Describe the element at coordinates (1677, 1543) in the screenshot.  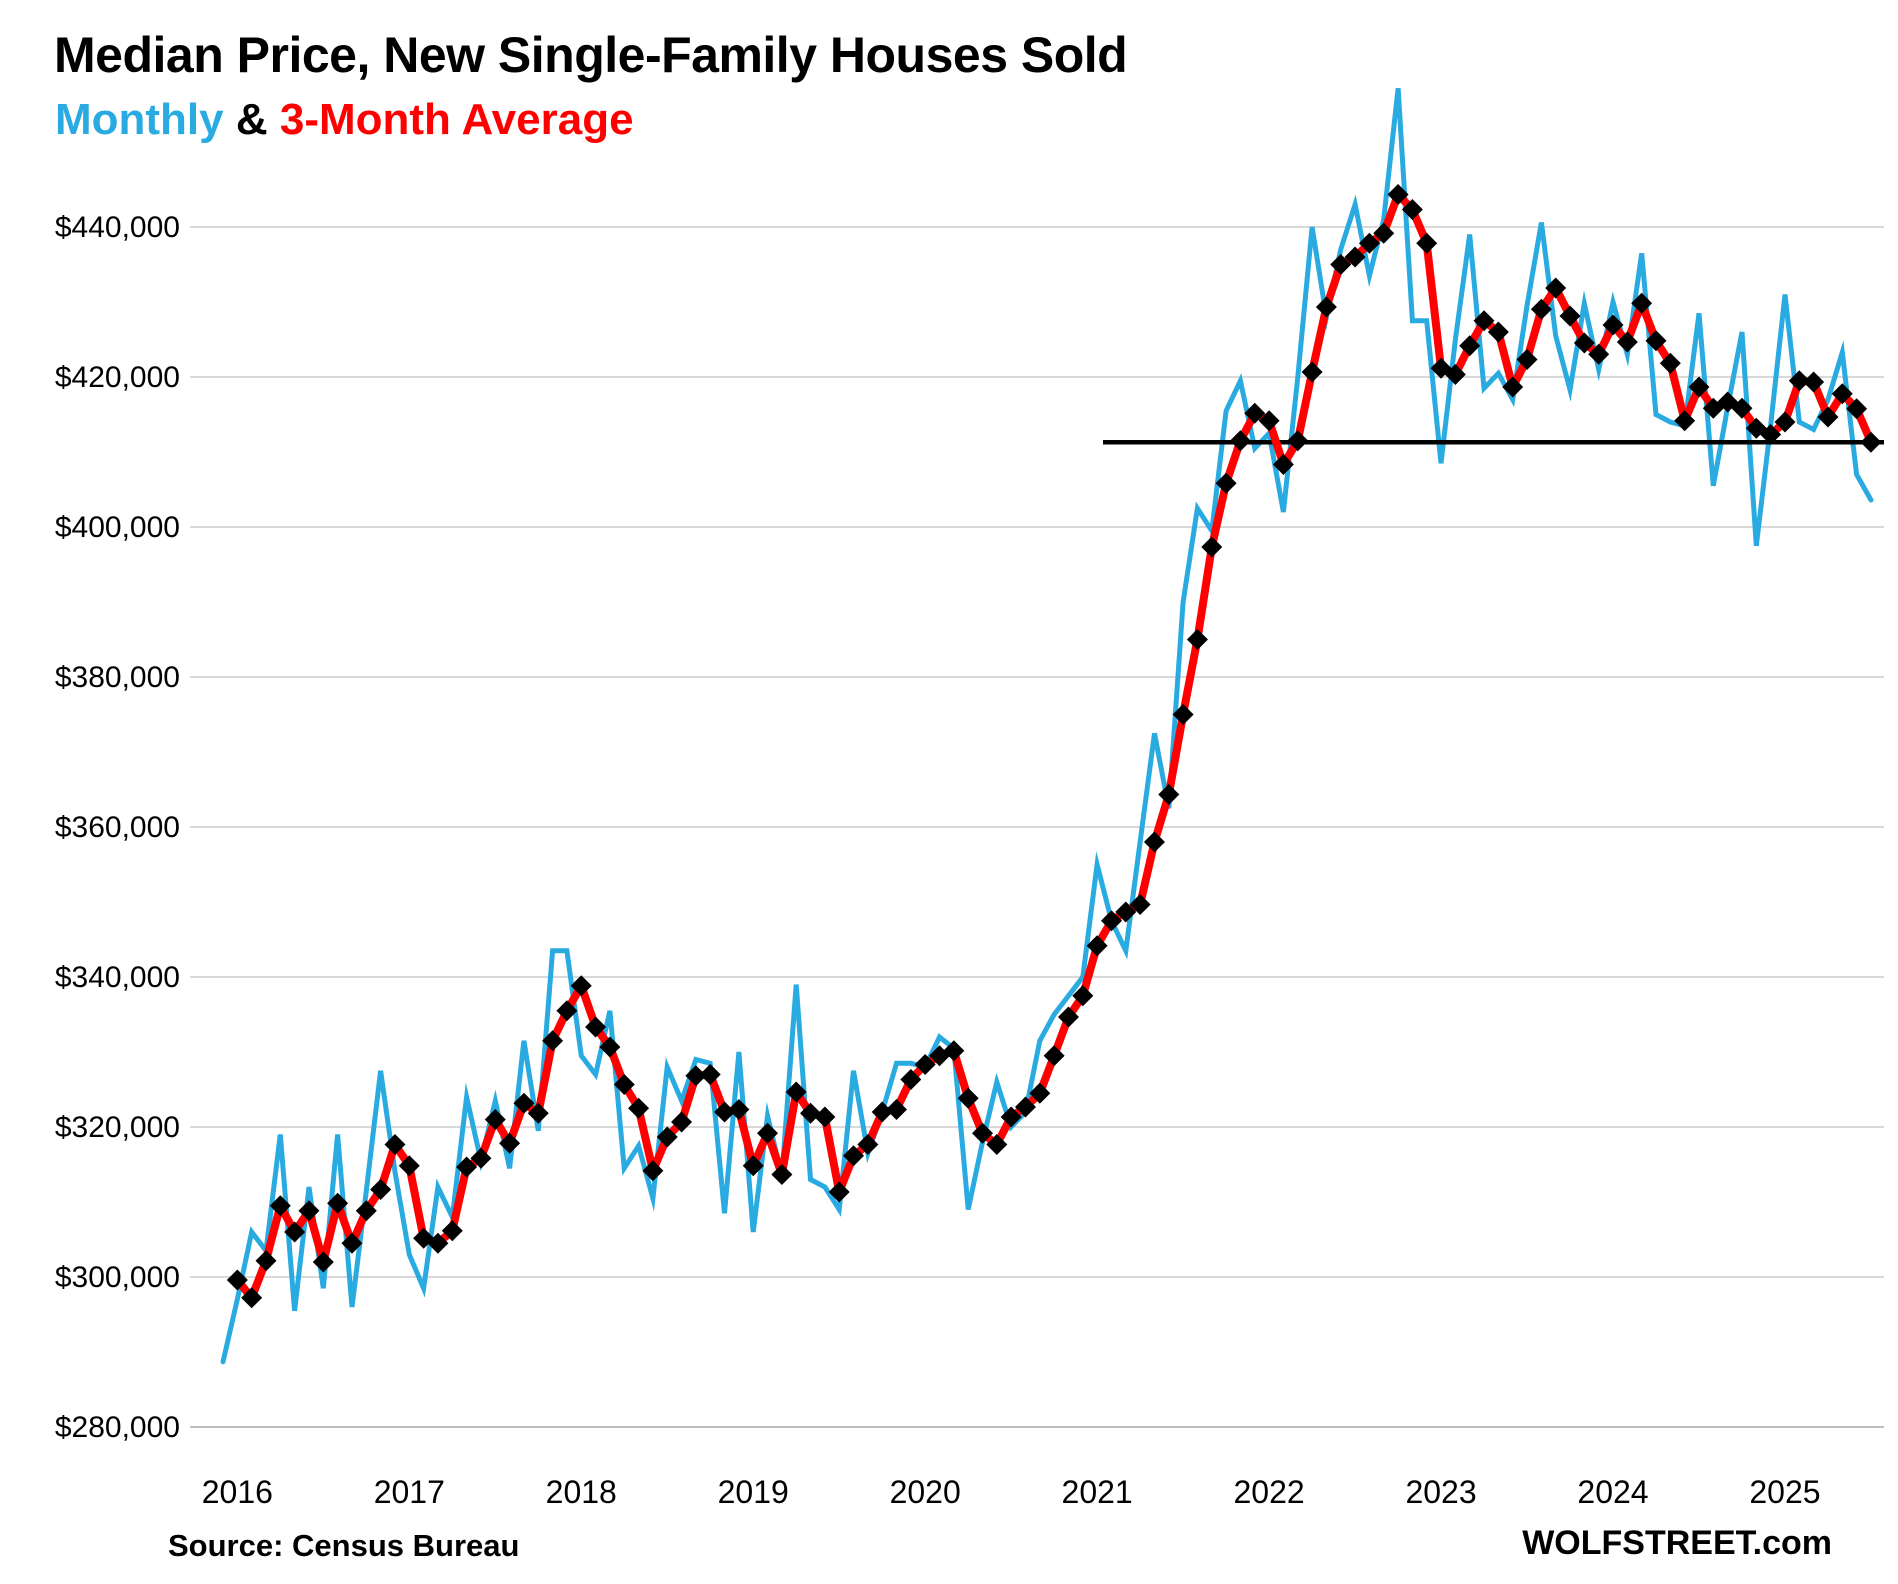
I see `brand-watermark: WOLFSTREET.com` at that location.